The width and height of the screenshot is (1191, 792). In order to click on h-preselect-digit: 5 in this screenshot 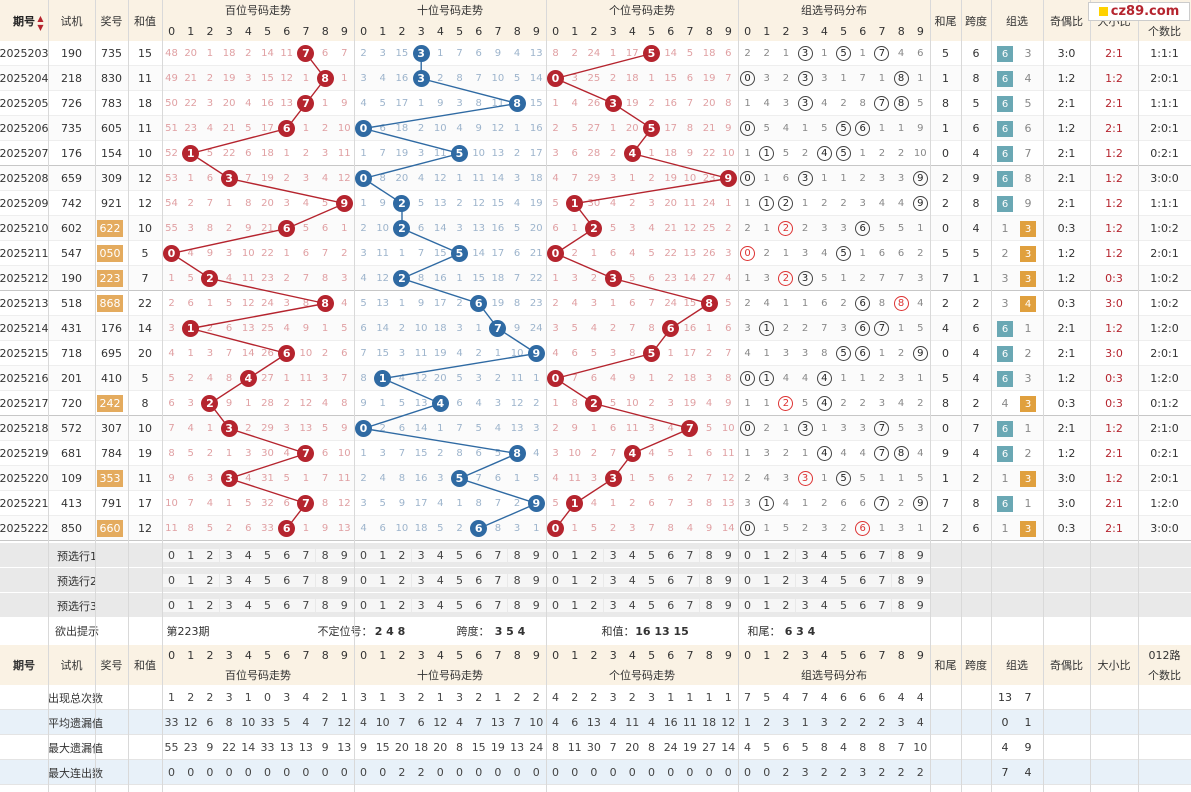, I will do `click(267, 605)`.